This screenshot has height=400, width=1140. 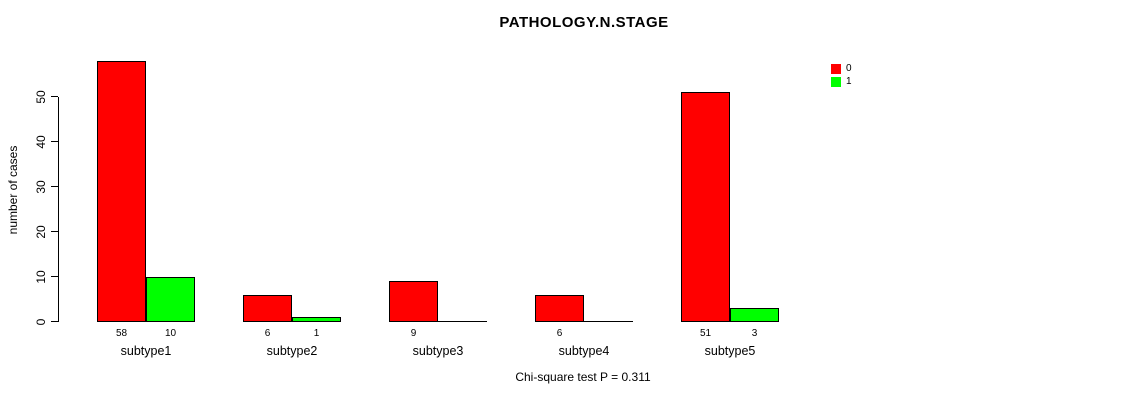 I want to click on legend-row: 0, so click(x=841, y=68).